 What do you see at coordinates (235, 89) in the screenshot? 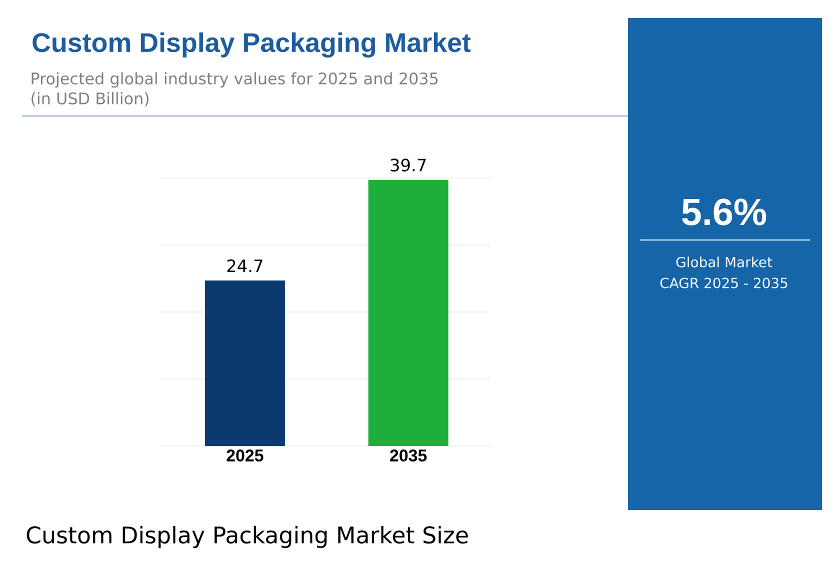
I see `chart-subtitle: Projected global industry values for 2025 and 2035 (in USD Billion)` at bounding box center [235, 89].